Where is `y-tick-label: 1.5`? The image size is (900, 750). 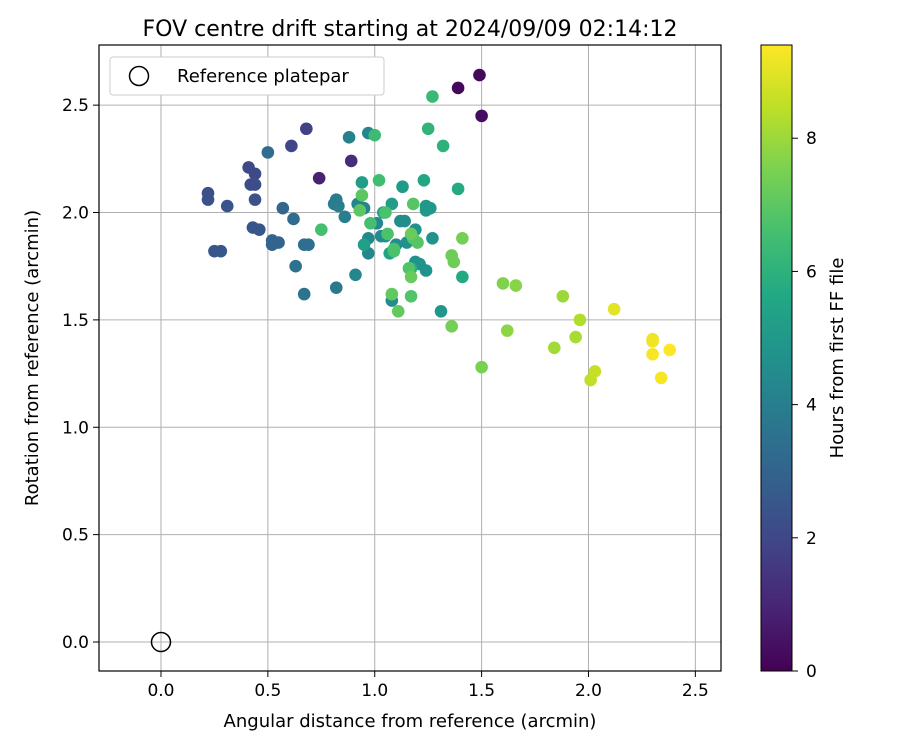
y-tick-label: 1.5 is located at coordinates (75, 321).